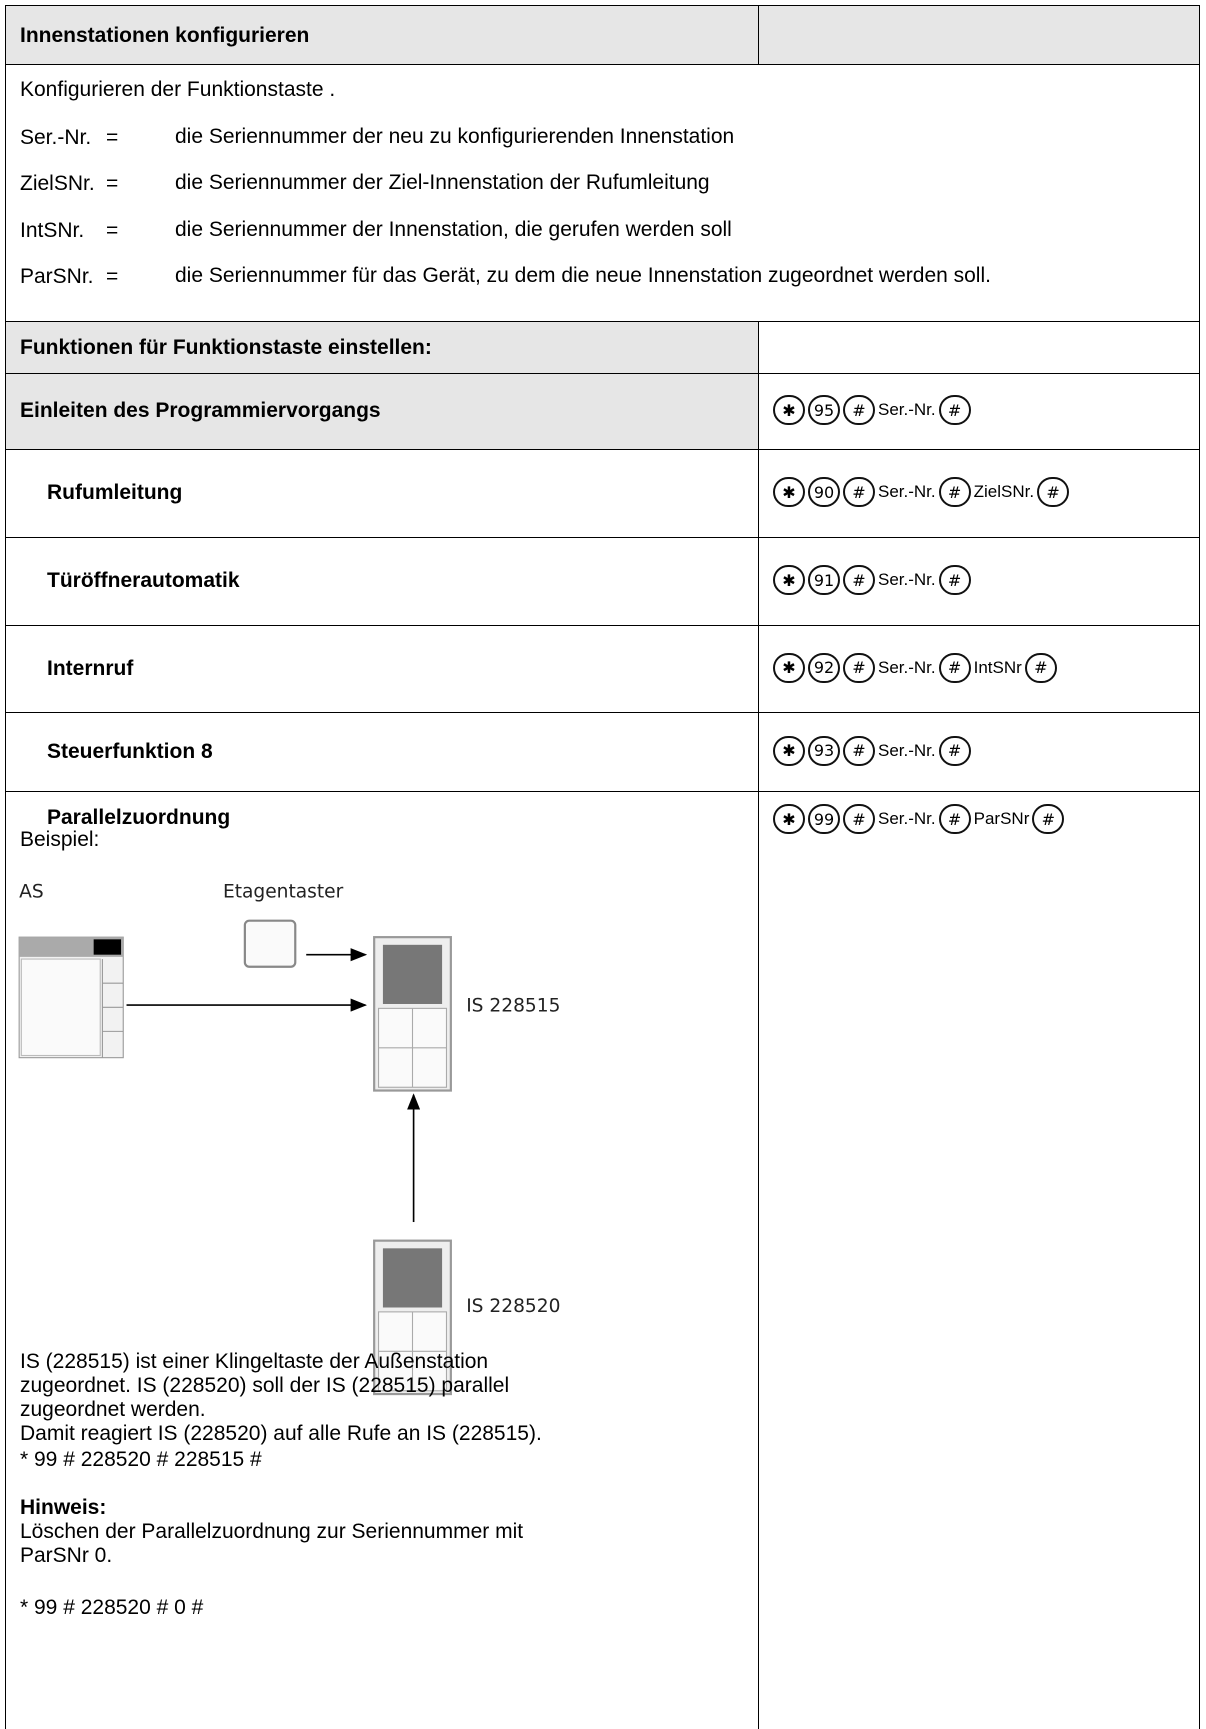 The height and width of the screenshot is (1729, 1206). I want to click on key-sequence: ✱ 95 # Ser.-Nr. #, so click(872, 410).